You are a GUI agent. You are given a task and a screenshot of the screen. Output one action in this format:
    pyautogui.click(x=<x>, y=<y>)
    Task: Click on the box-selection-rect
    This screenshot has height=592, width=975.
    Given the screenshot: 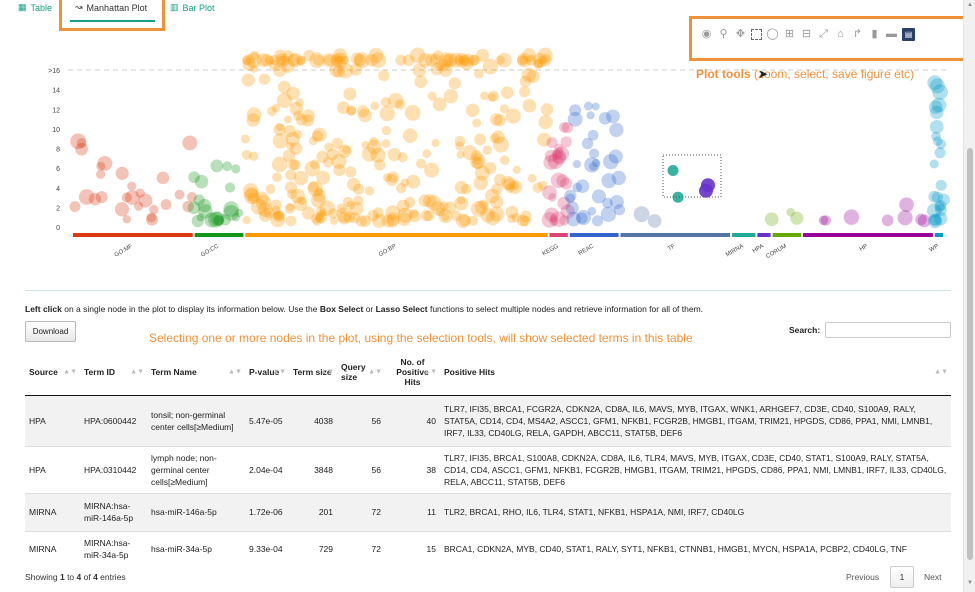 What is the action you would take?
    pyautogui.click(x=692, y=176)
    